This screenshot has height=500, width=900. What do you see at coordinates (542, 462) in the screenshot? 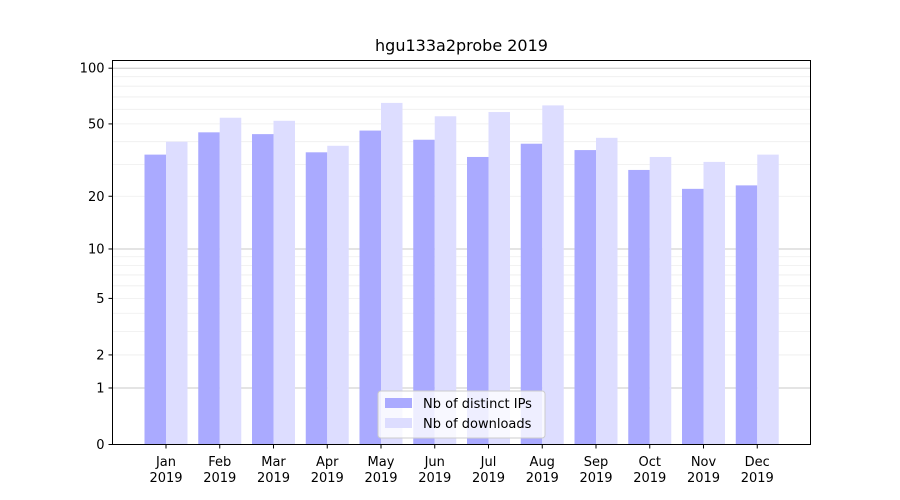
I see `x-tick-label-month: Aug` at bounding box center [542, 462].